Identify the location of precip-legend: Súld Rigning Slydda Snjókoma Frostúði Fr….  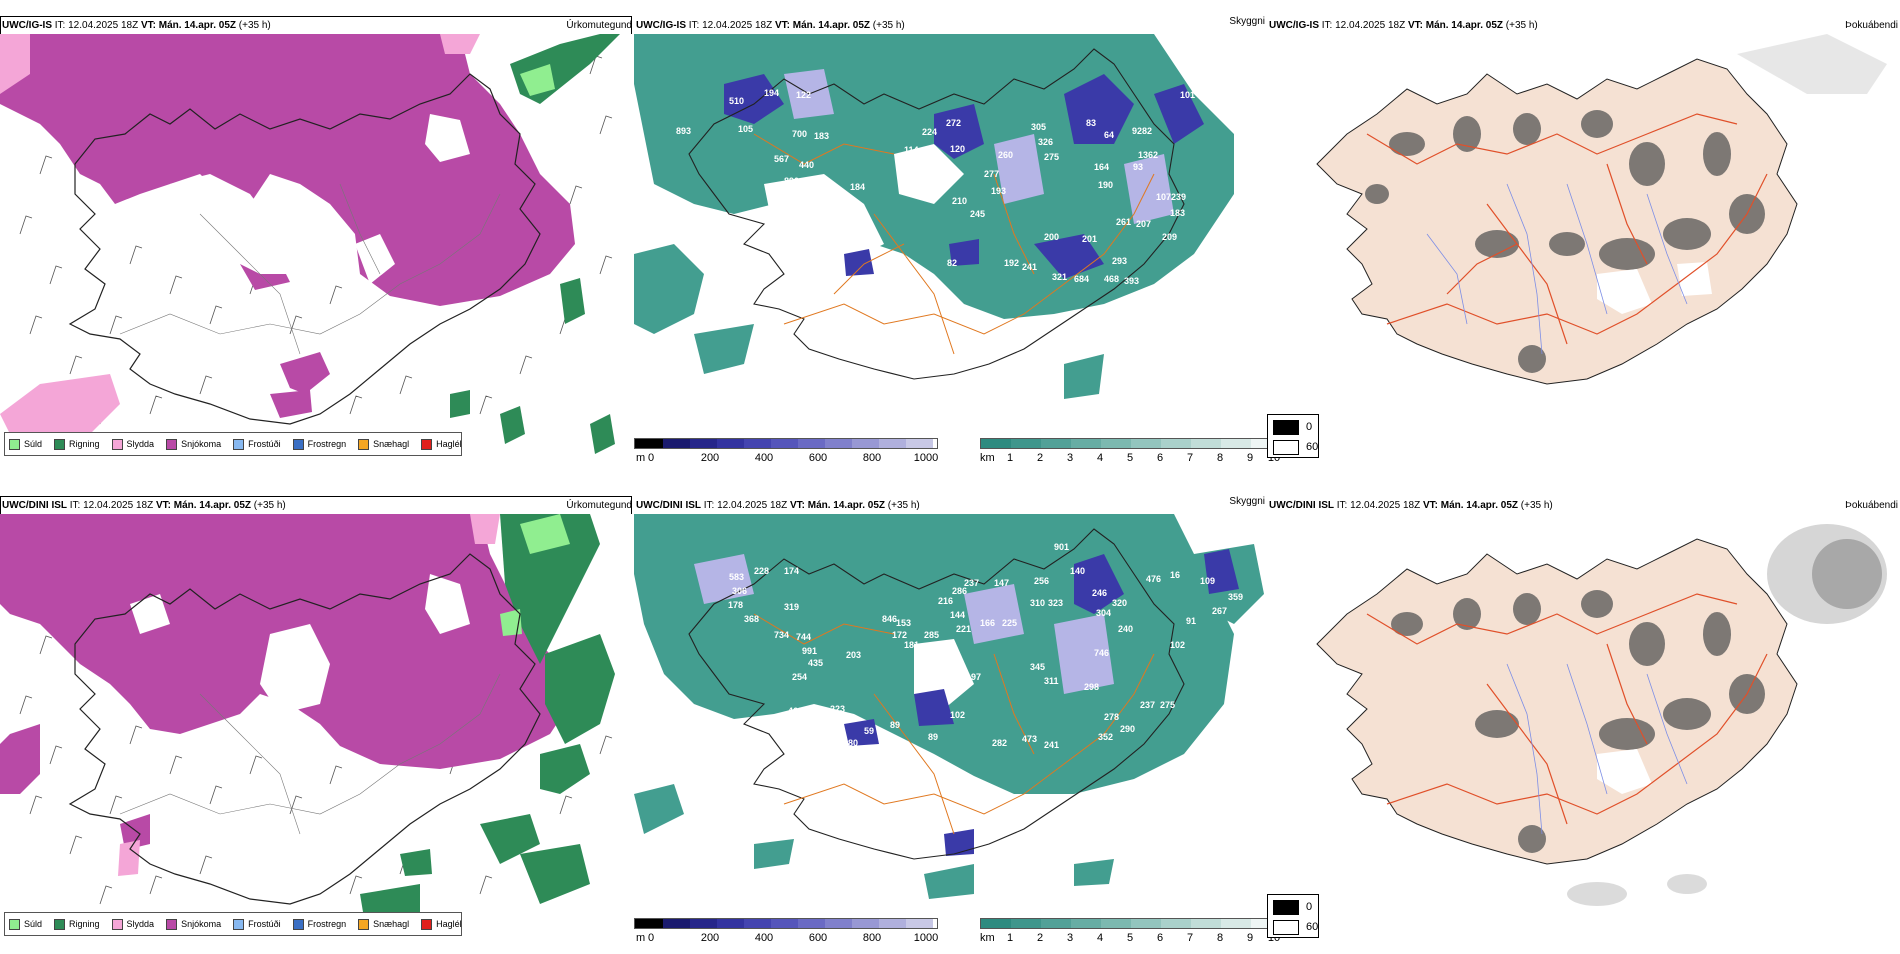
(233, 444).